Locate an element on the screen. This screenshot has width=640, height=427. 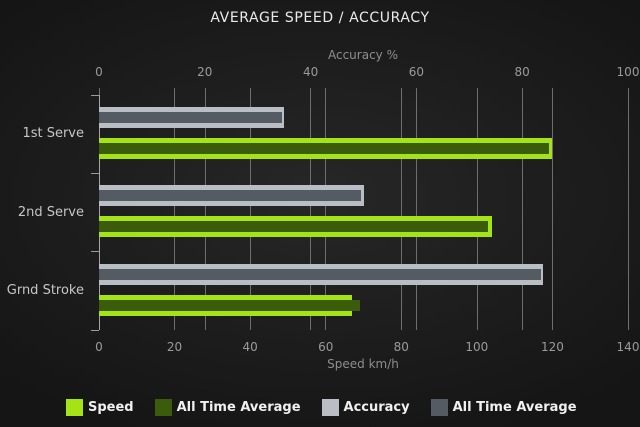
left-axis-line is located at coordinates (99, 212).